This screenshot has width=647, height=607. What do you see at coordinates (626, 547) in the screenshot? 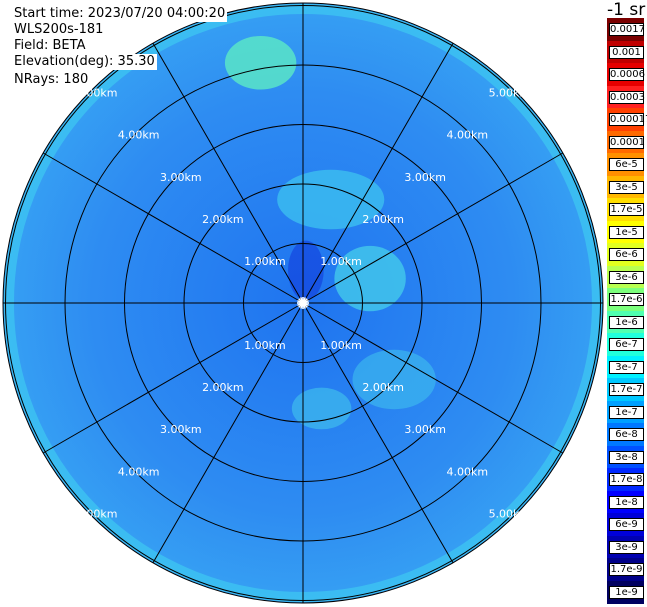
I see `colorbar-tick-label: 3e-9` at bounding box center [626, 547].